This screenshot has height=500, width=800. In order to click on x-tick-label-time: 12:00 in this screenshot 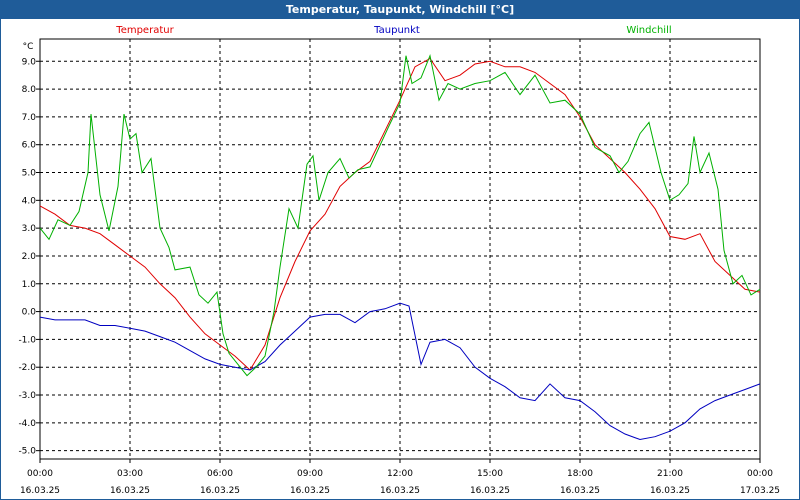, I will do `click(400, 474)`.